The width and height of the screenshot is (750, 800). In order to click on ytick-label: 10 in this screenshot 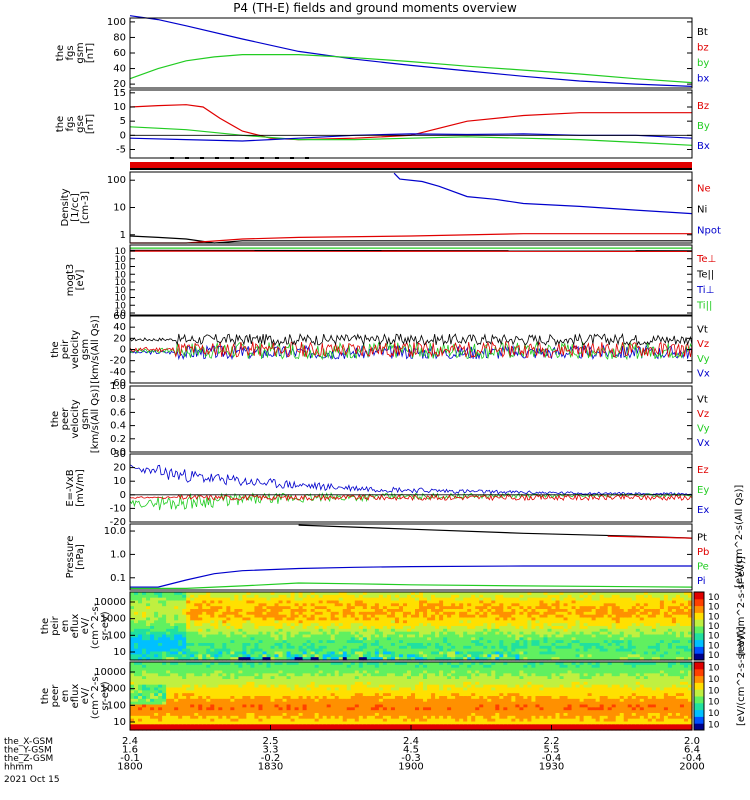, I will do `click(119, 107)`.